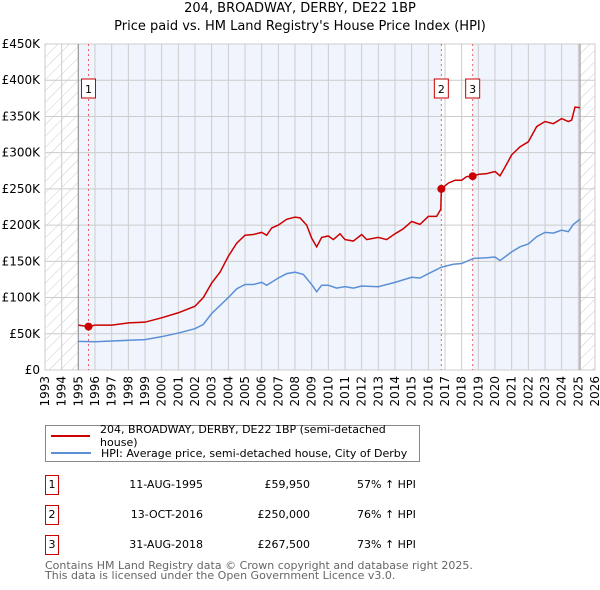 The width and height of the screenshot is (600, 590). What do you see at coordinates (45, 391) in the screenshot?
I see `x-tick-label: 1993` at bounding box center [45, 391].